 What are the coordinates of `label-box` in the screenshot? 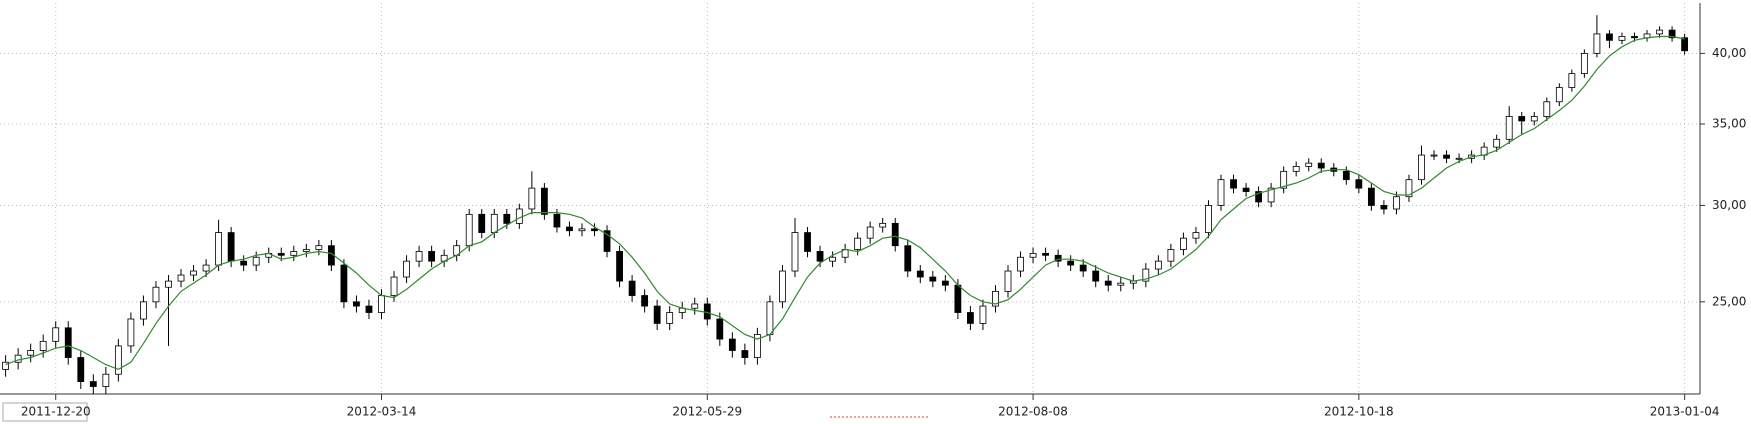 It's located at (45, 412).